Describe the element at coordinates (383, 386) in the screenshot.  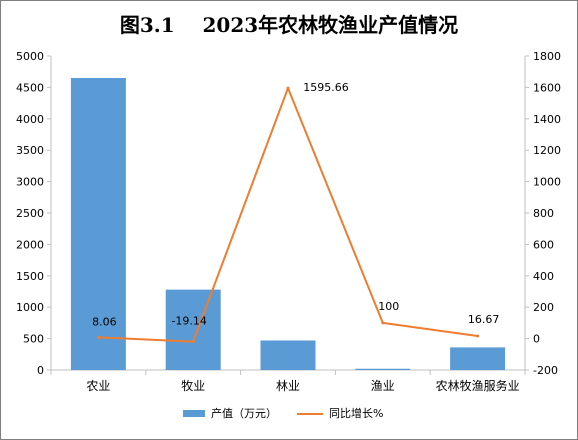
I see `x-tick-label: 渔业` at that location.